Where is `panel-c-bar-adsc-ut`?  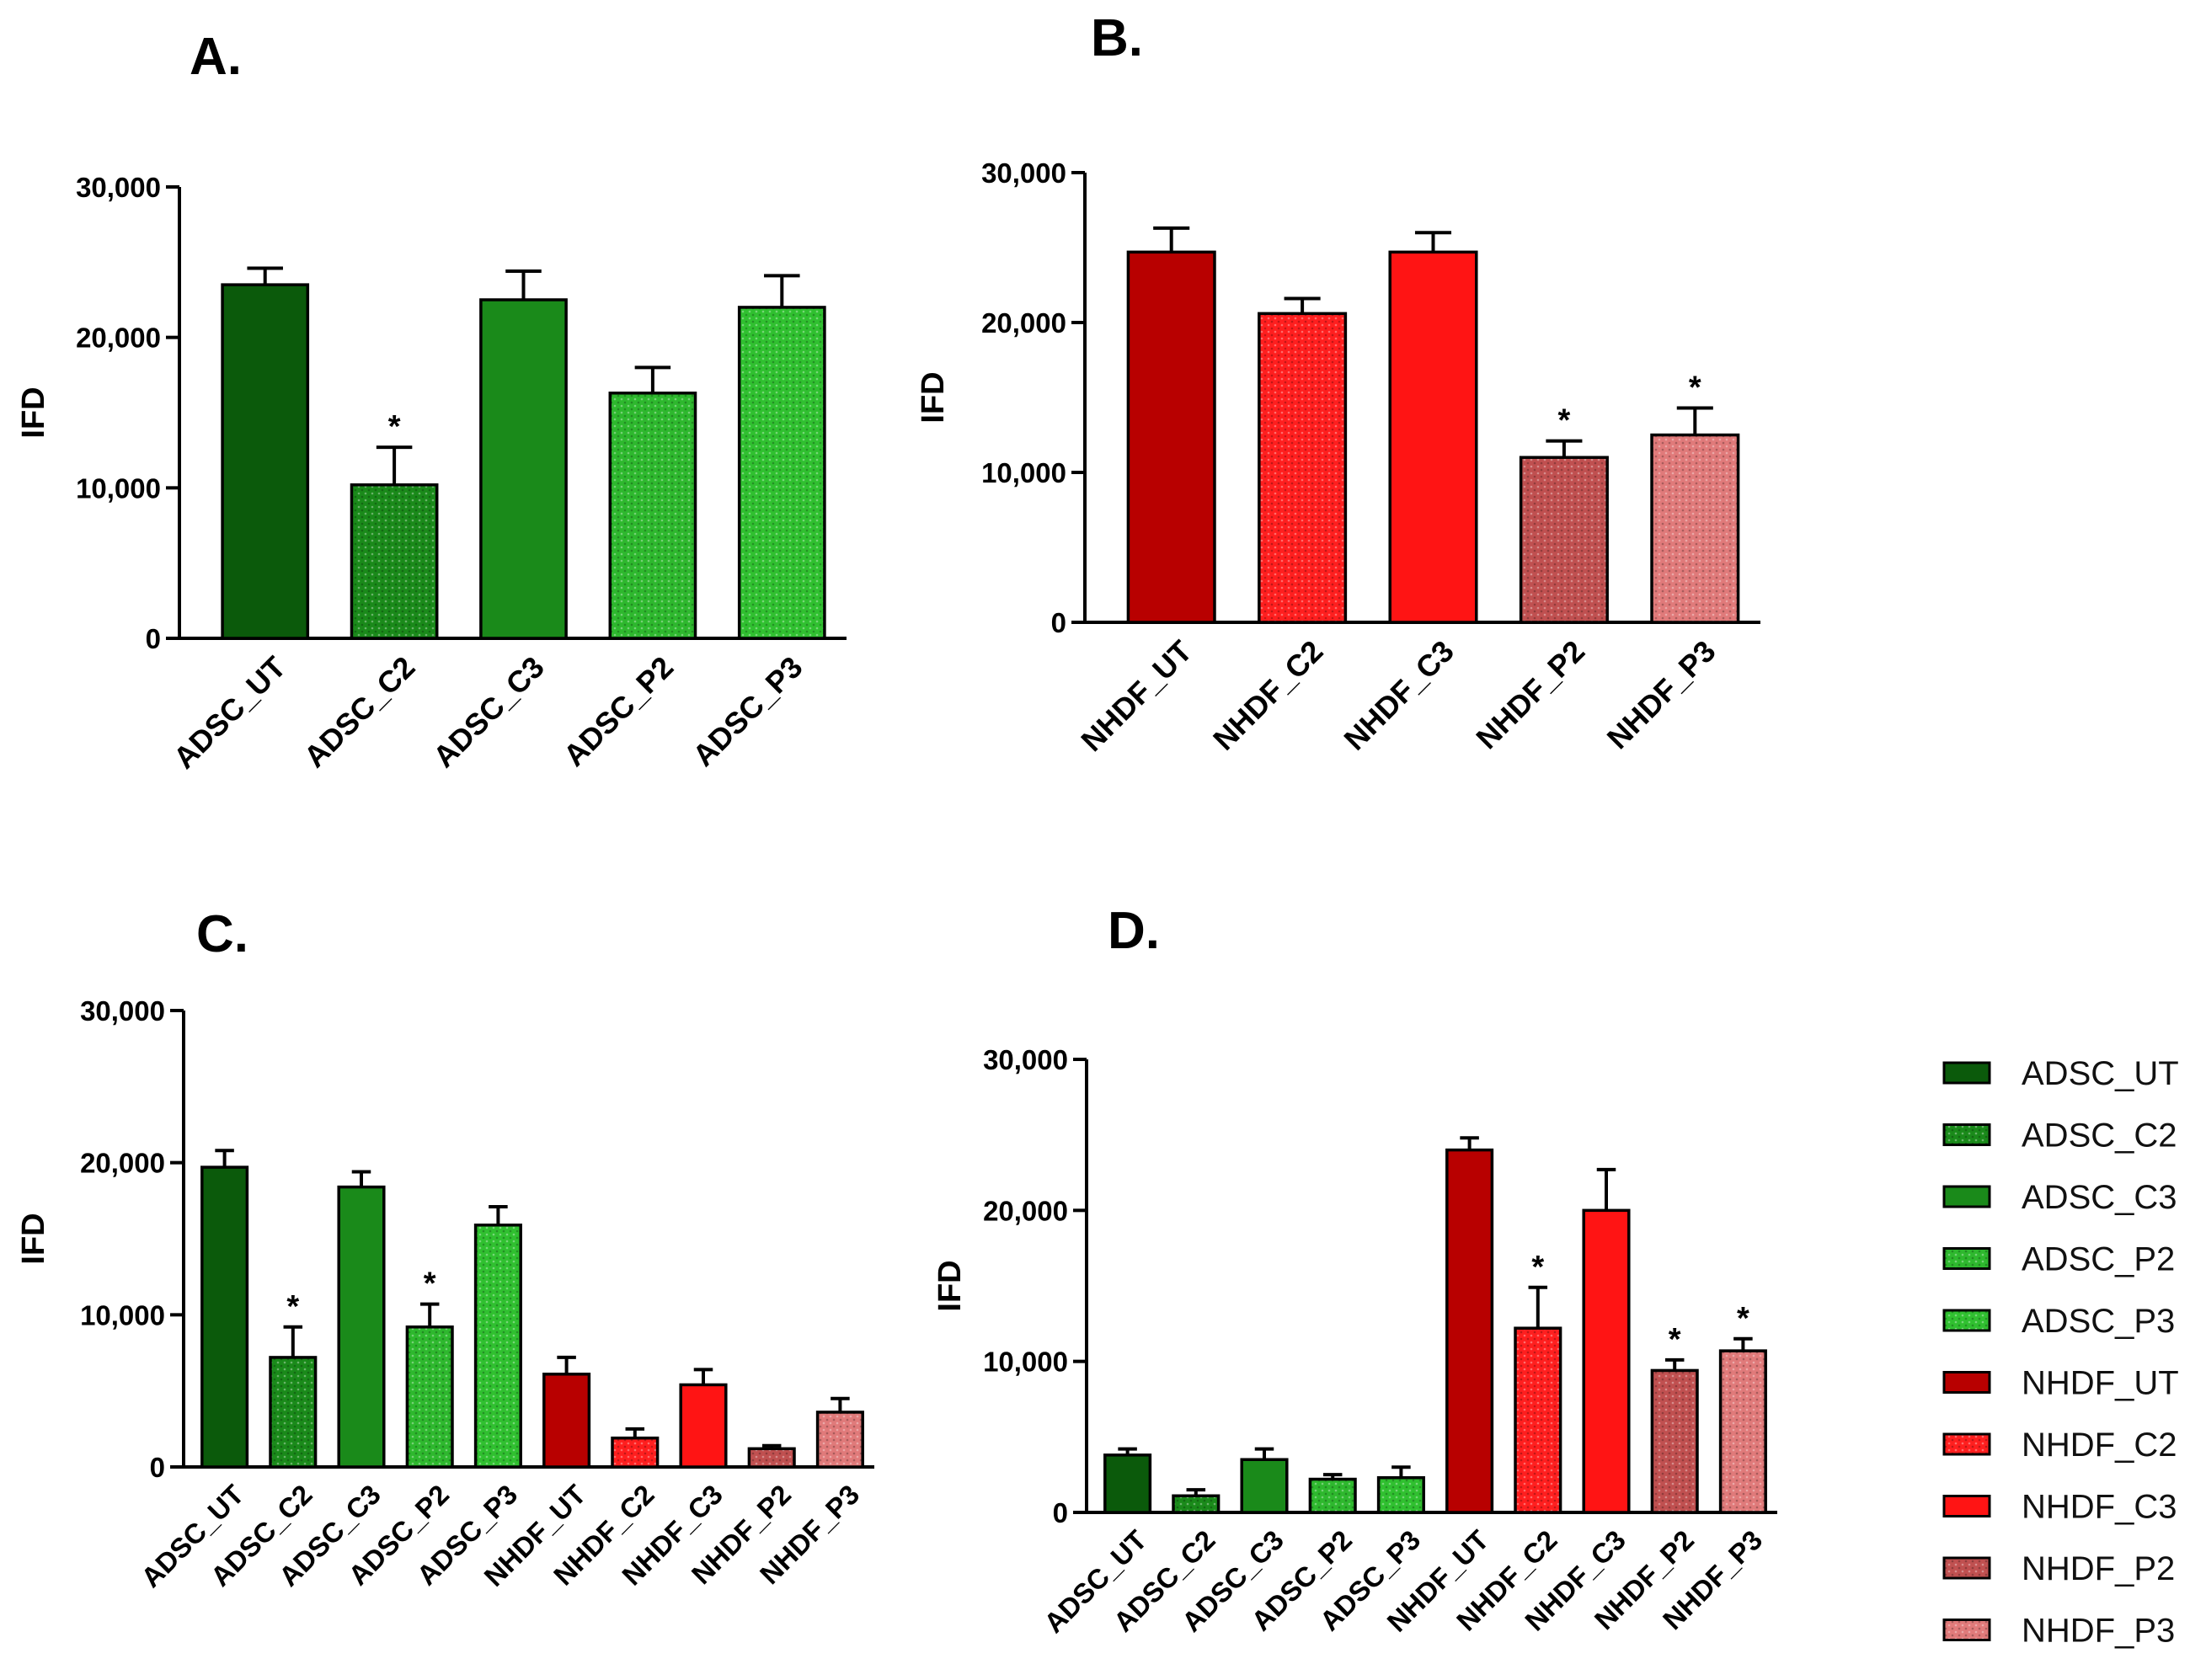
panel-c-bar-adsc-ut is located at coordinates (224, 1317).